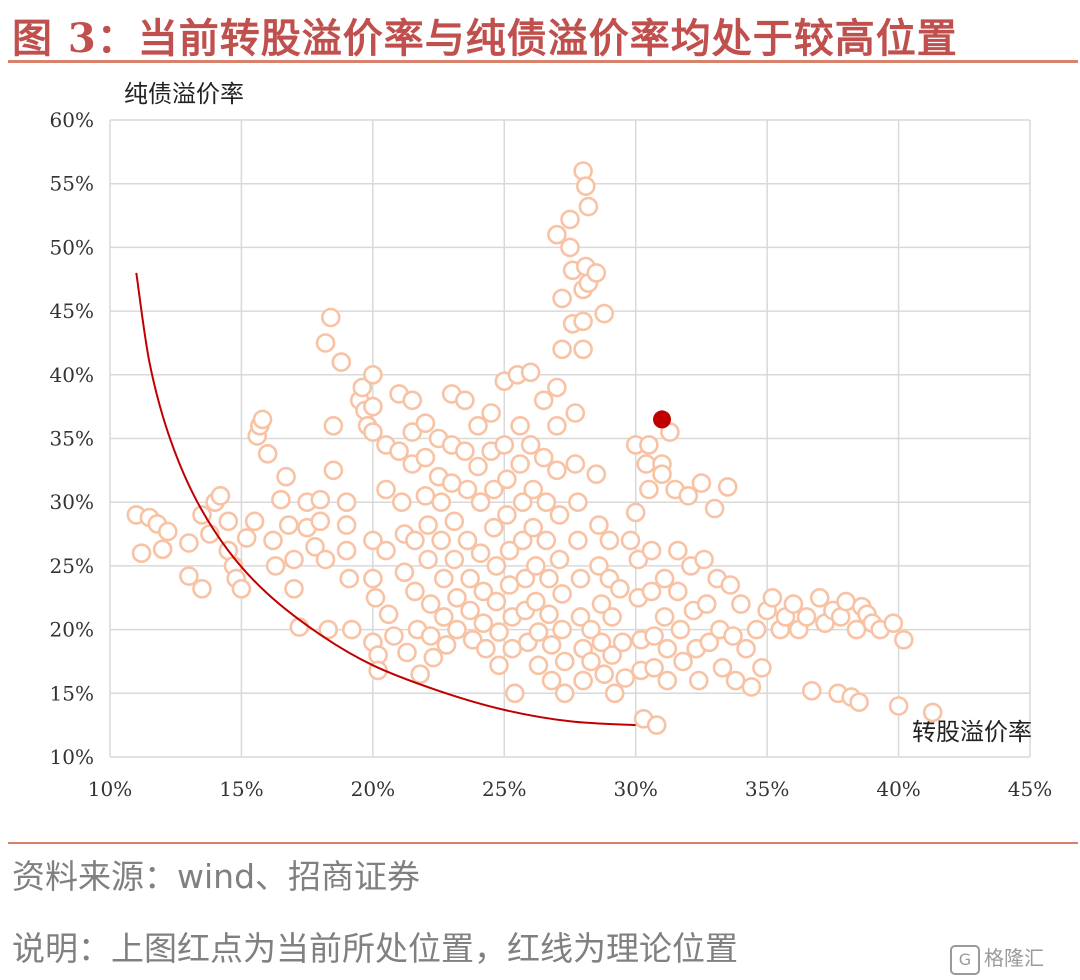  I want to click on y-tick-label: 55%, so click(72, 184).